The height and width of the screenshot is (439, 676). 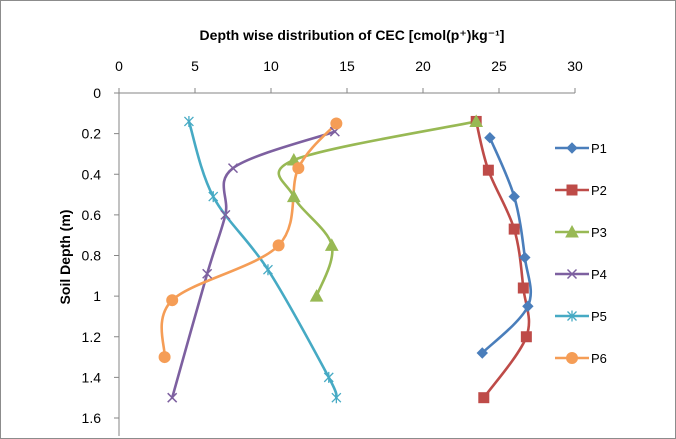 What do you see at coordinates (599, 316) in the screenshot?
I see `legend-label-p5: P5` at bounding box center [599, 316].